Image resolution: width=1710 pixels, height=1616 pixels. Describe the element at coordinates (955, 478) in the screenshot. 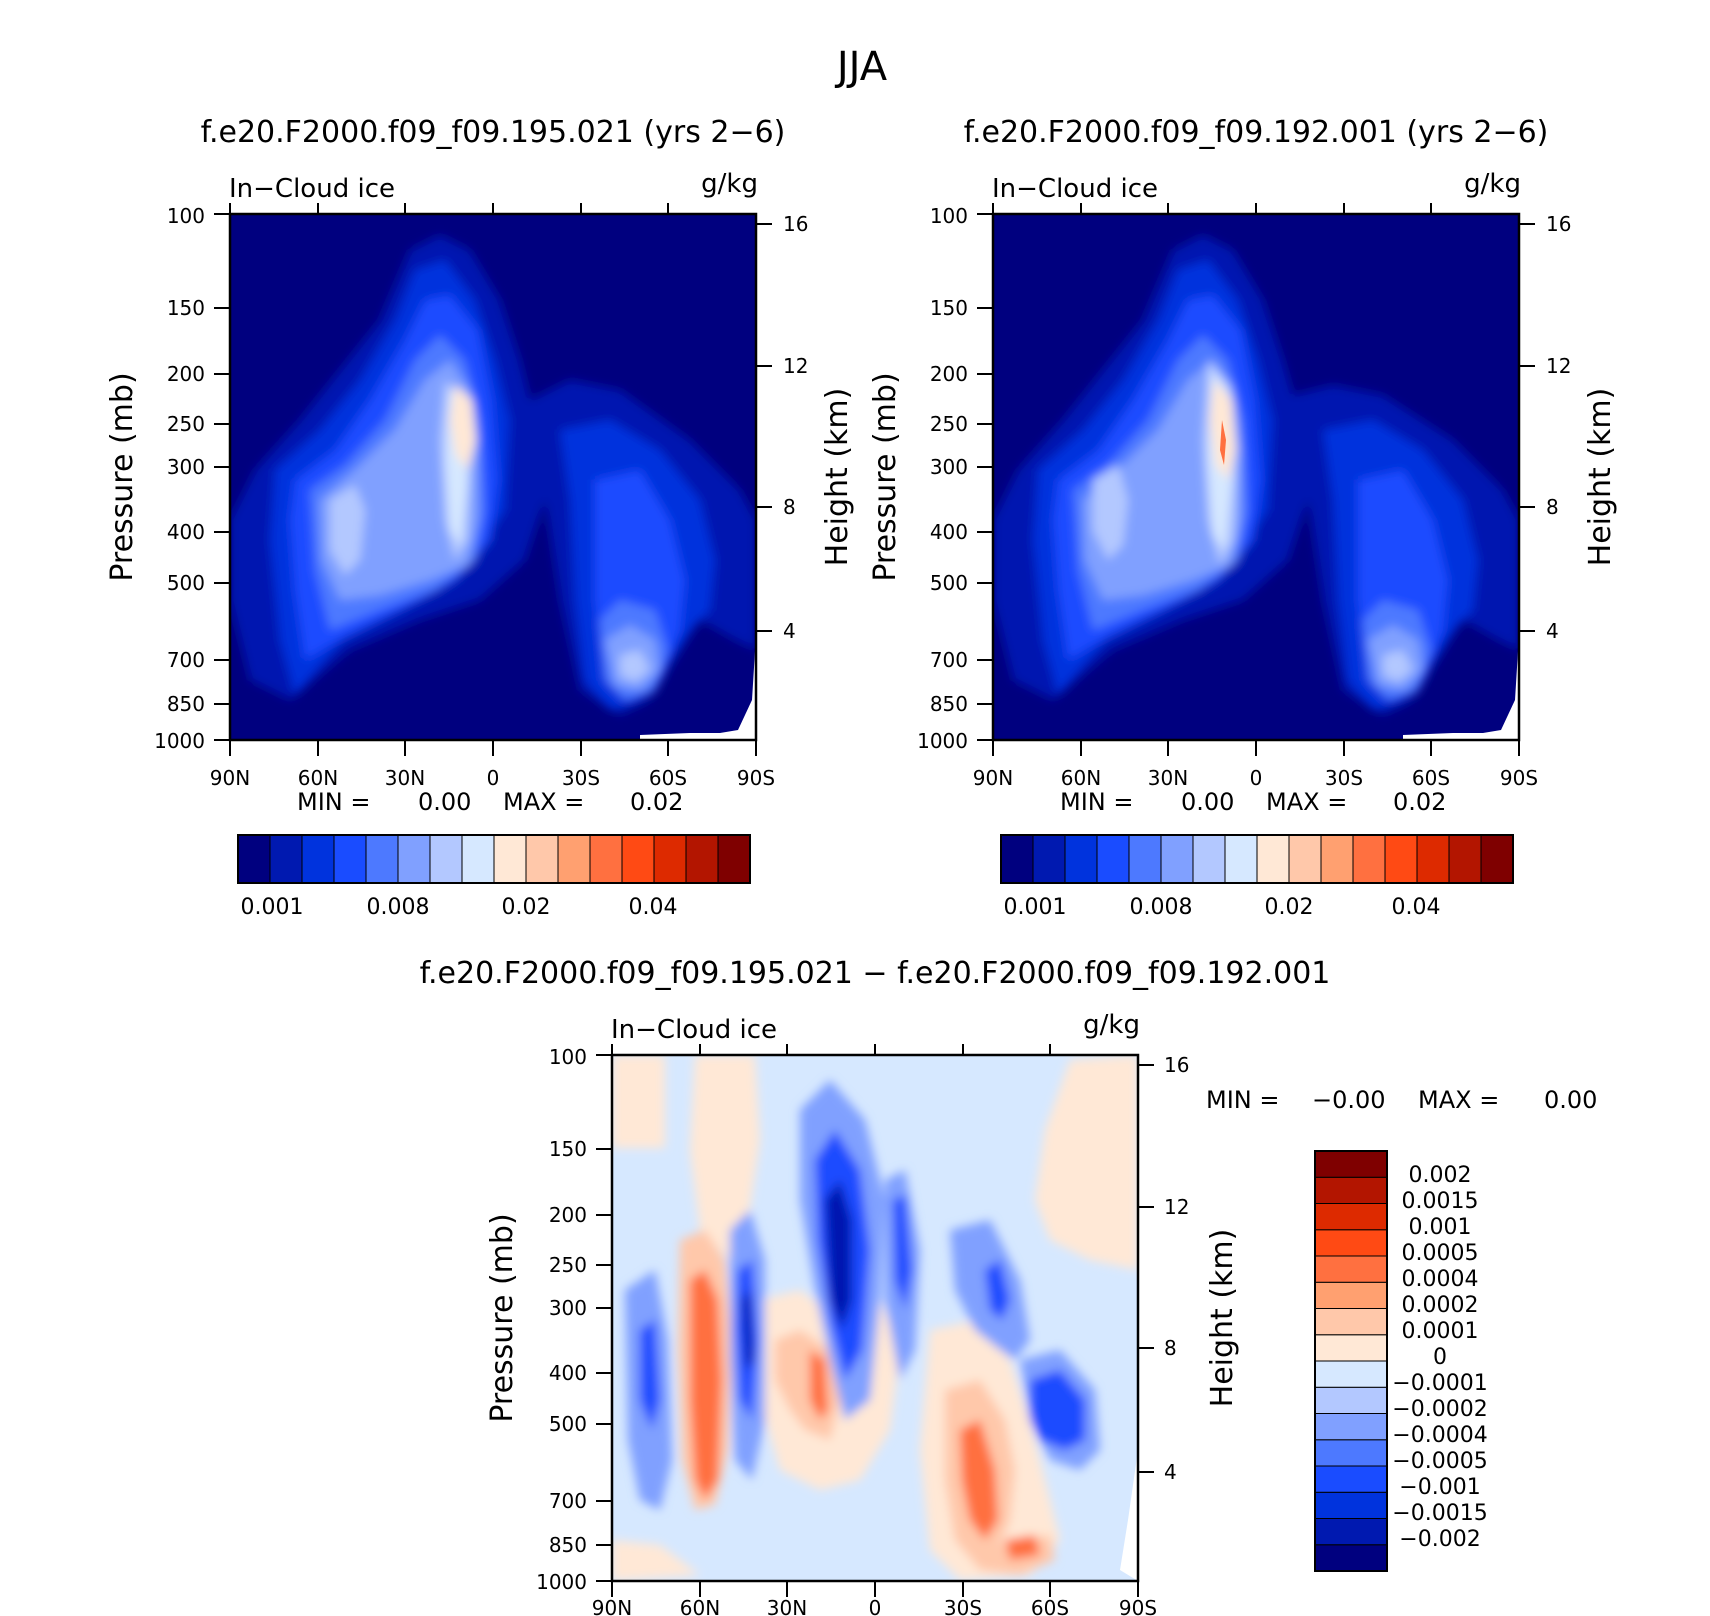

I see `left-axis-ticks: 100 150 200 250 300 400 500 700 850 1000` at that location.